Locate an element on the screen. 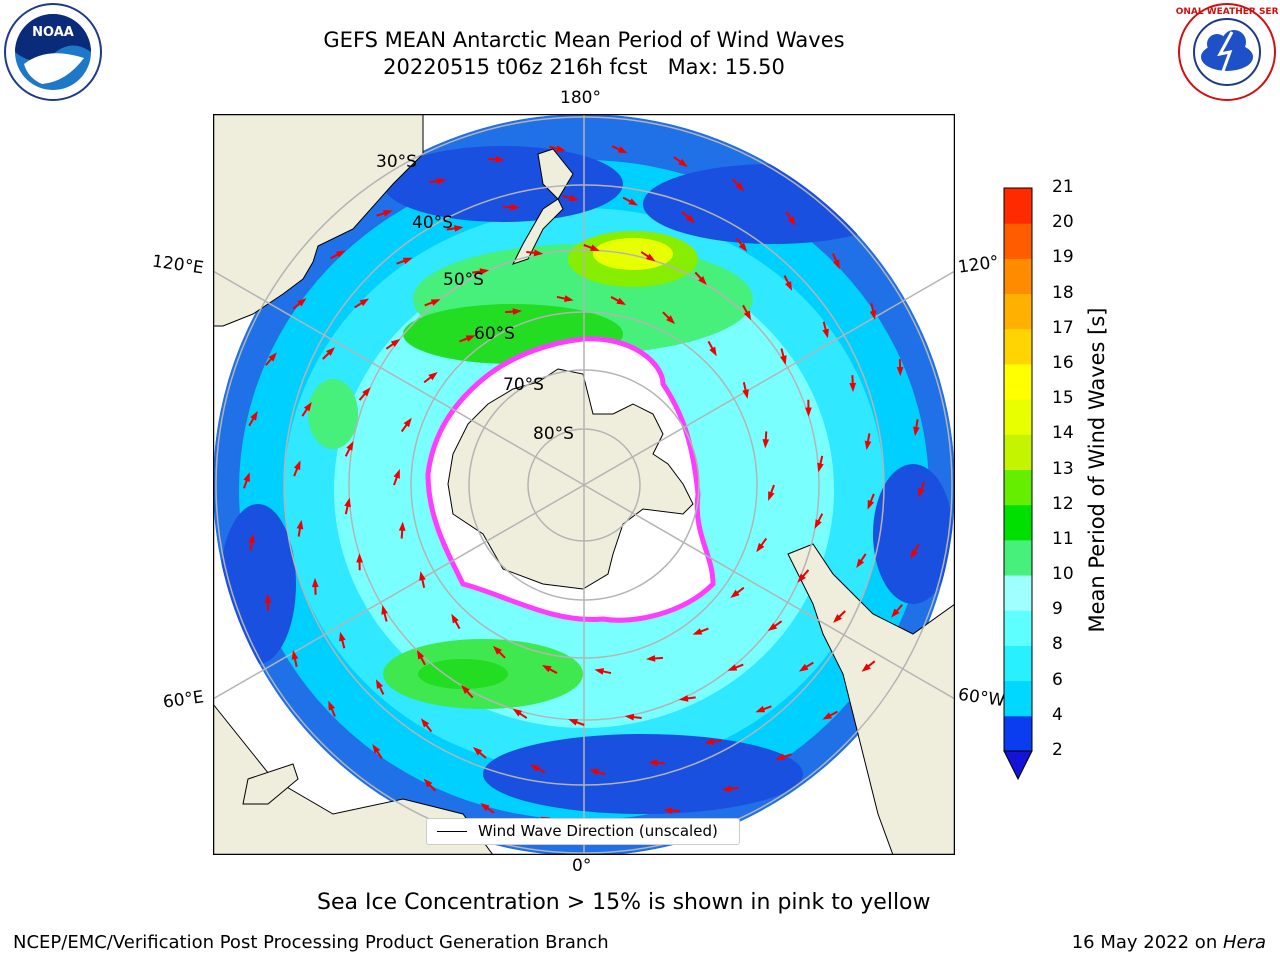 The height and width of the screenshot is (960, 1280). blue-patch-northeast is located at coordinates (773, 204).